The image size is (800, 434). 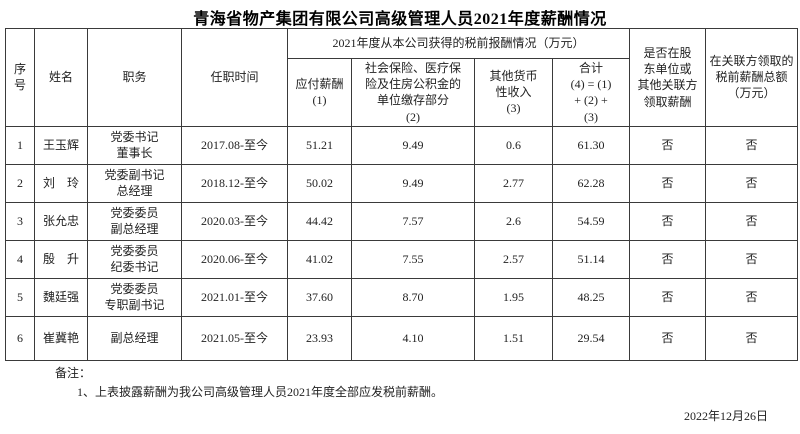 What do you see at coordinates (591, 145) in the screenshot?
I see `cell-total: 61.30` at bounding box center [591, 145].